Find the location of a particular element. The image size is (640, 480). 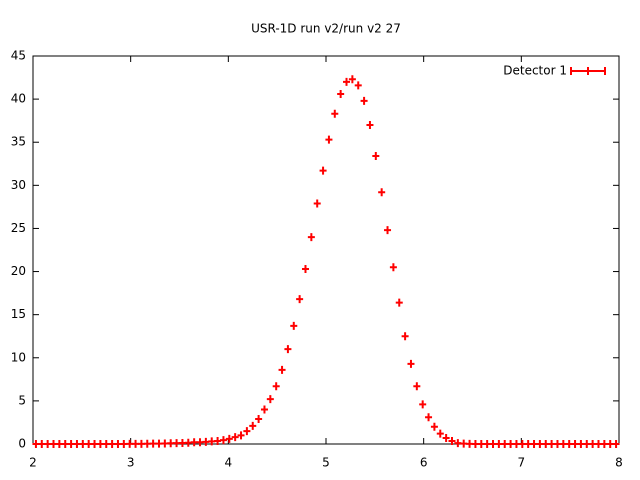

x-tick-label: 4 is located at coordinates (229, 463).